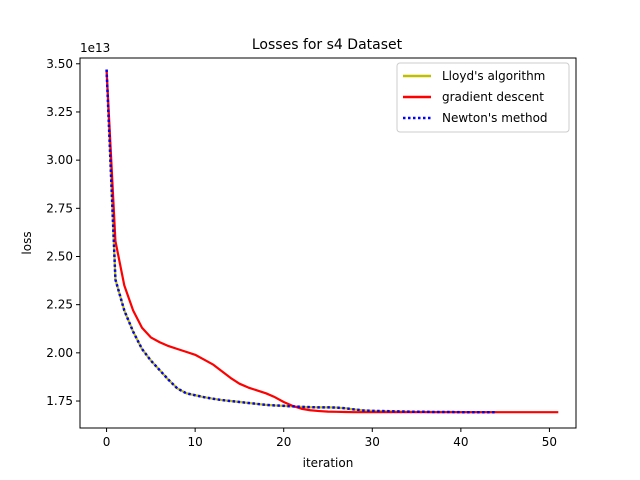 Image resolution: width=640 pixels, height=480 pixels. Describe the element at coordinates (59, 208) in the screenshot. I see `y-tick-label: 2.75` at that location.